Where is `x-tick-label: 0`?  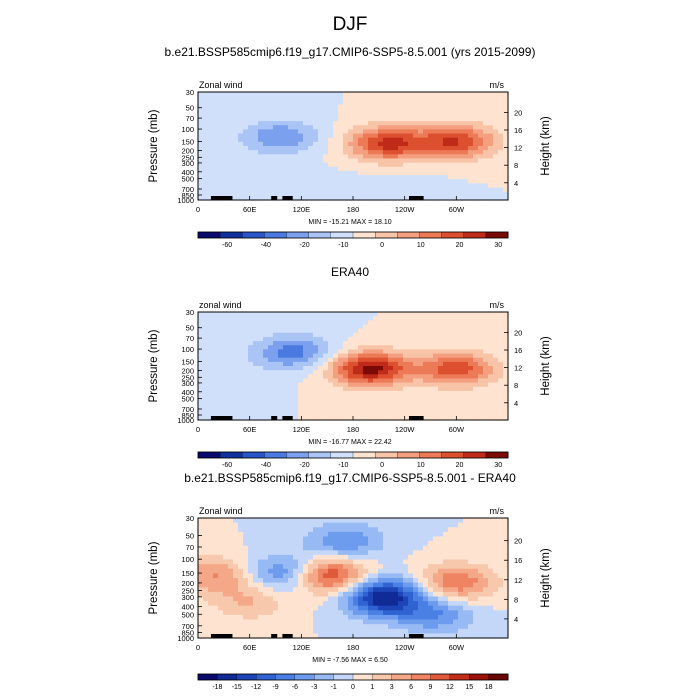 x-tick-label: 0 is located at coordinates (198, 647).